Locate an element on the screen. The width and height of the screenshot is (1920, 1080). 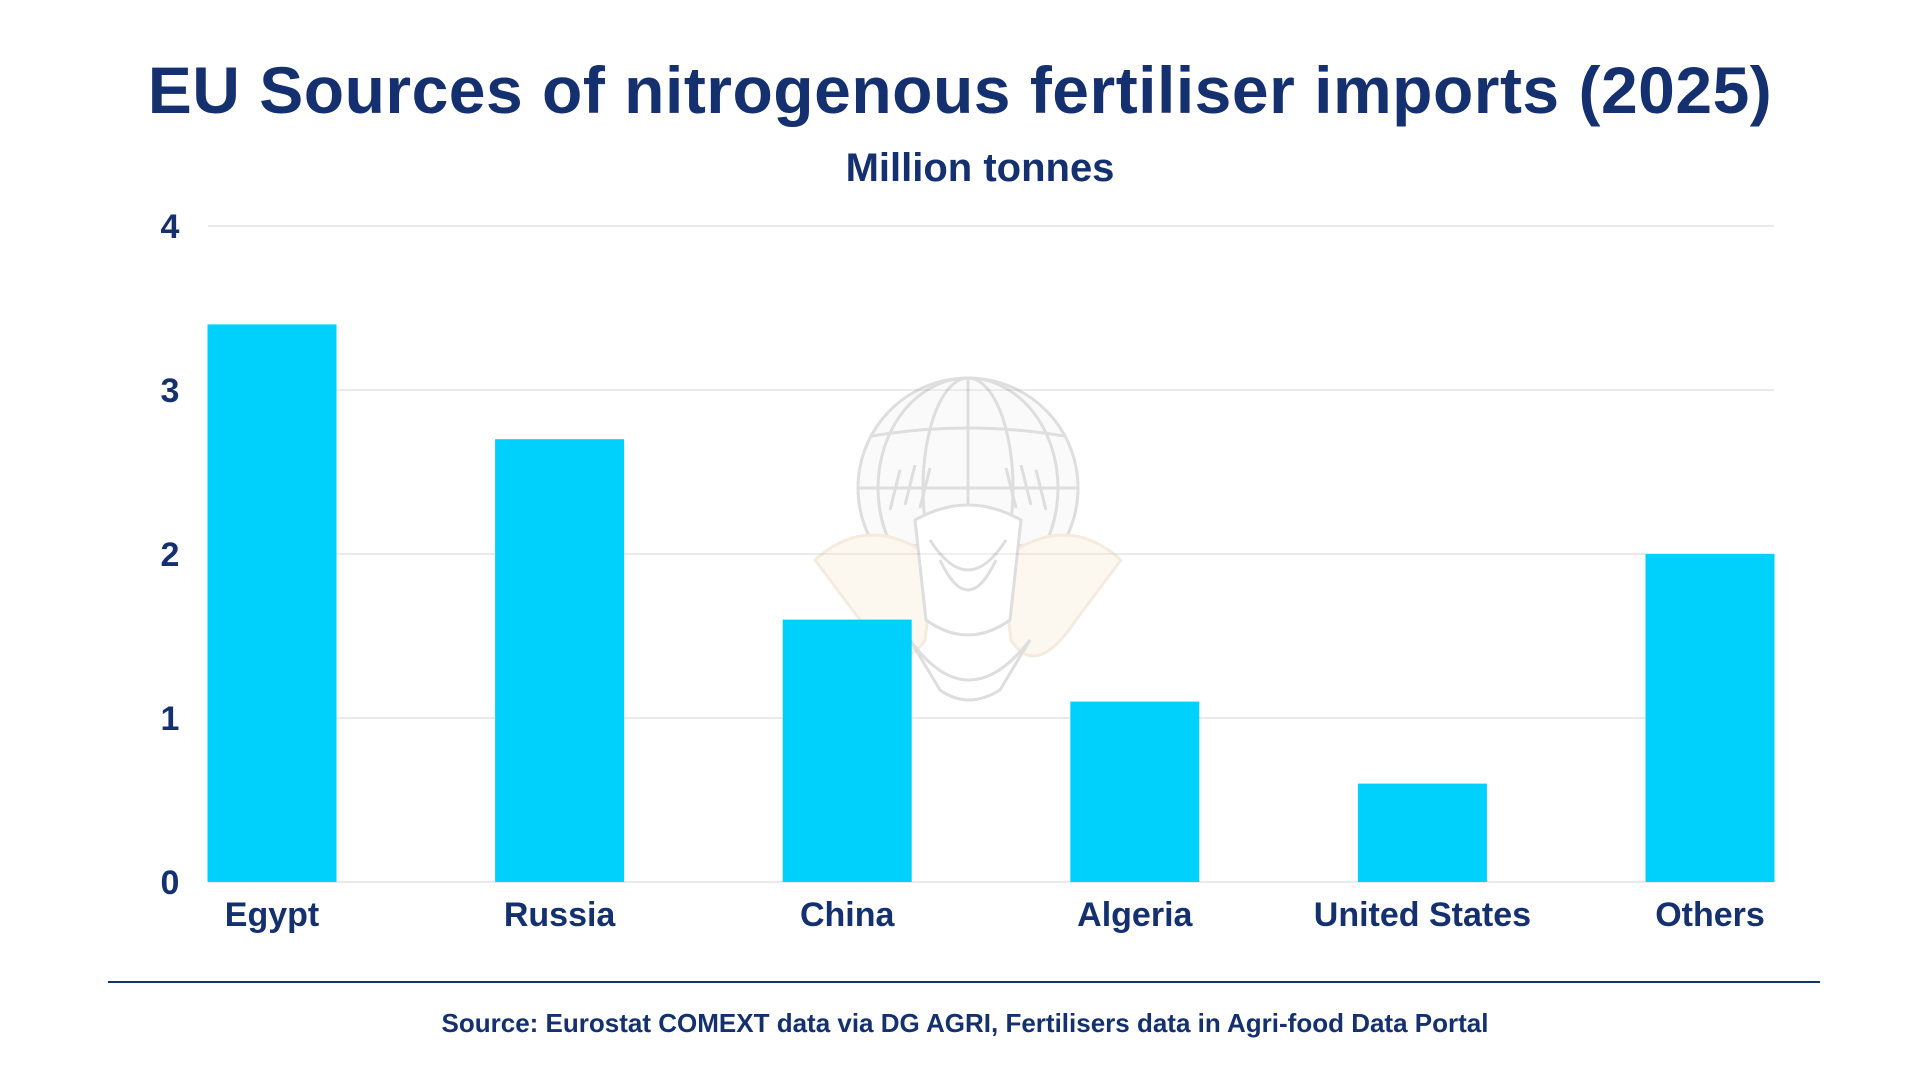
chart-subtitle: Million tonnes is located at coordinates (980, 168).